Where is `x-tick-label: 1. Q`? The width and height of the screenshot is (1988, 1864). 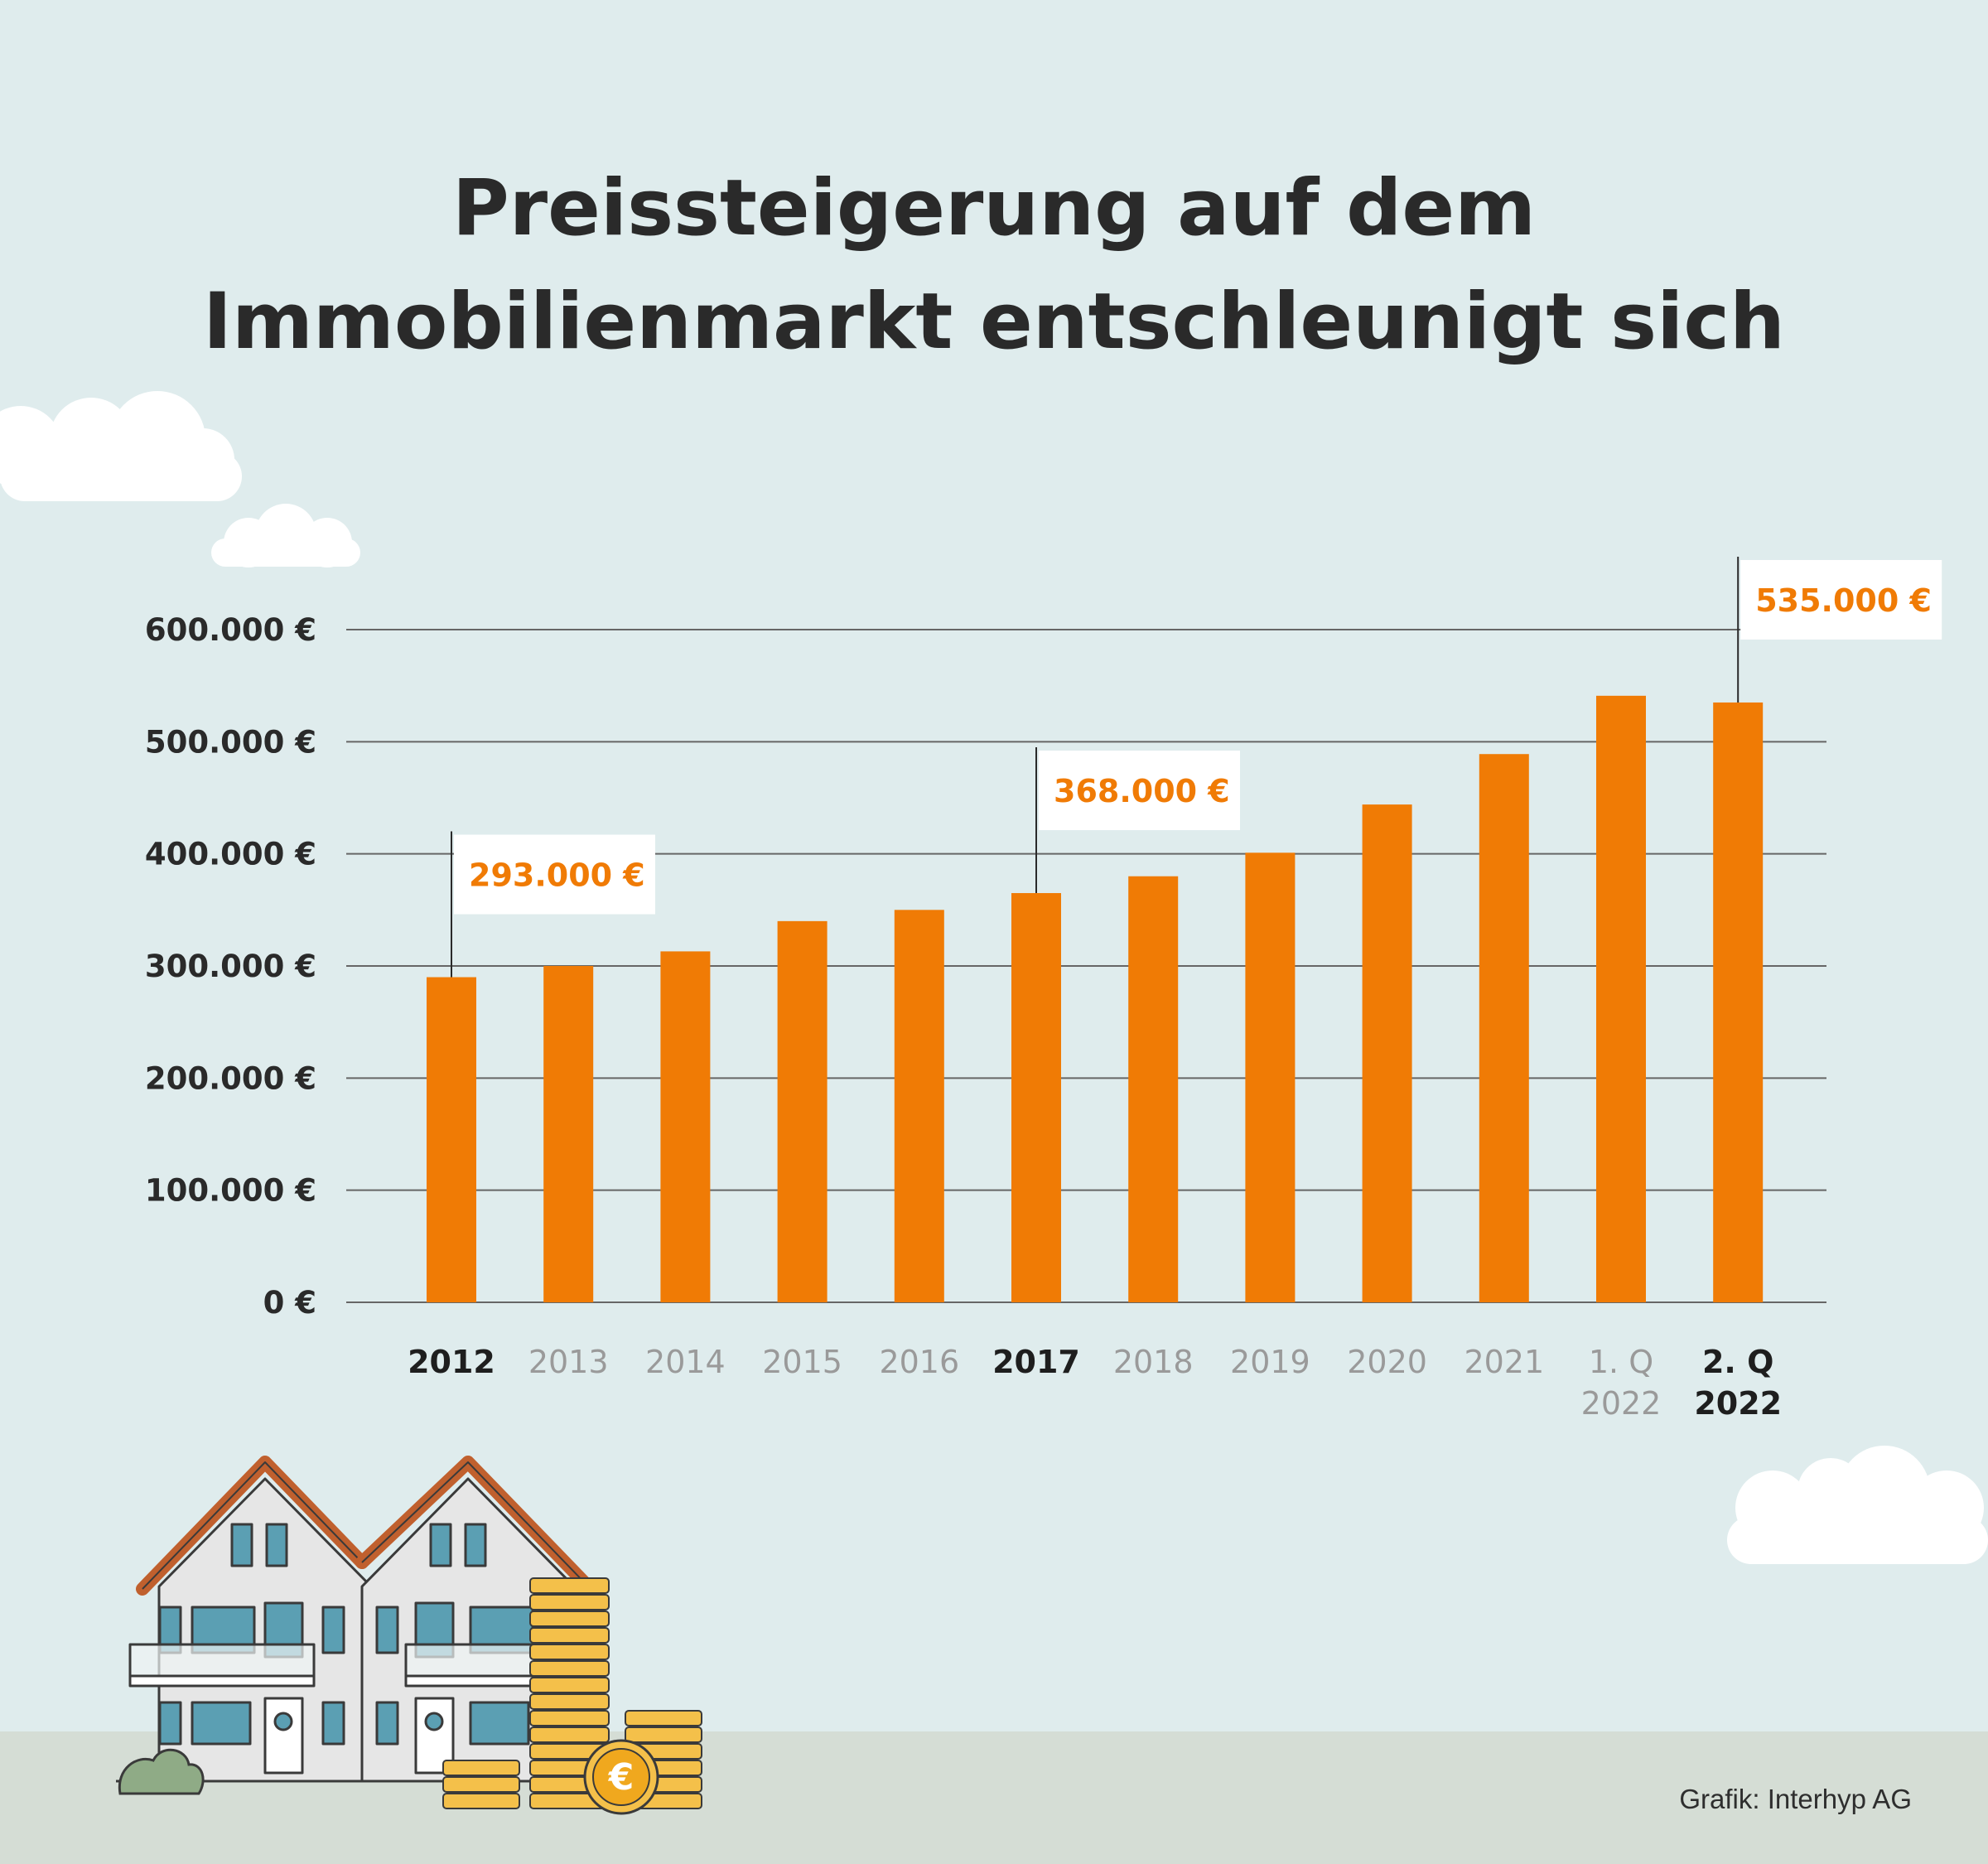 x-tick-label: 1. Q is located at coordinates (1621, 1362).